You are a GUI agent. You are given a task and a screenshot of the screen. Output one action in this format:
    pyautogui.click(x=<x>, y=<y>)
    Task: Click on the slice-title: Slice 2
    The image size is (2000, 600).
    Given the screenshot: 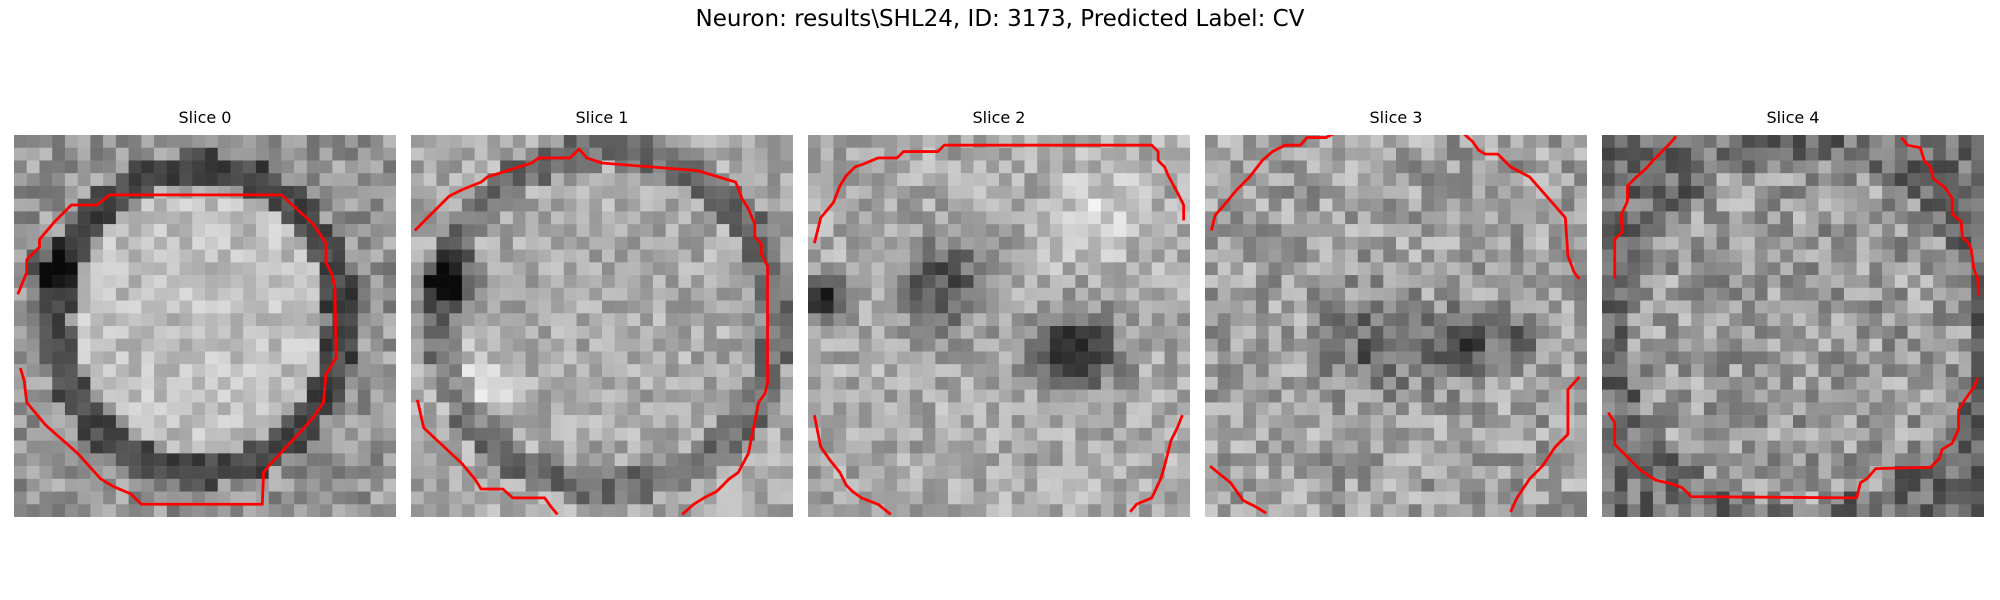 What is the action you would take?
    pyautogui.click(x=999, y=117)
    